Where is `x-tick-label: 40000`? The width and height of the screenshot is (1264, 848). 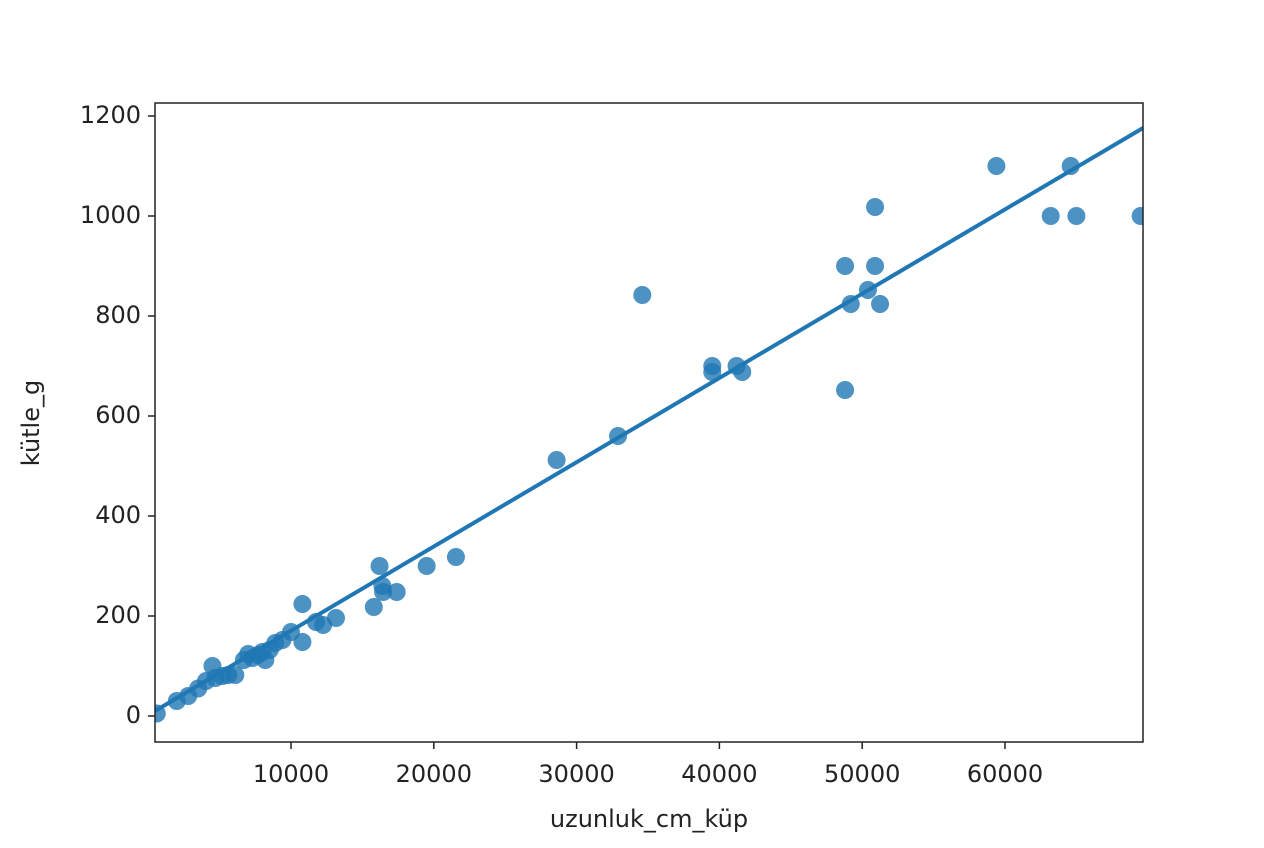
x-tick-label: 40000 is located at coordinates (719, 774).